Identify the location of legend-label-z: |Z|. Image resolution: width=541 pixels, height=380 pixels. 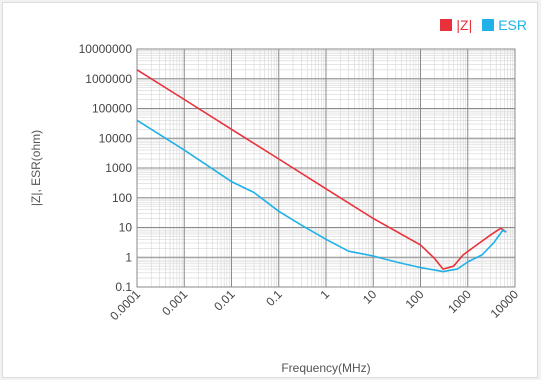
(464, 25).